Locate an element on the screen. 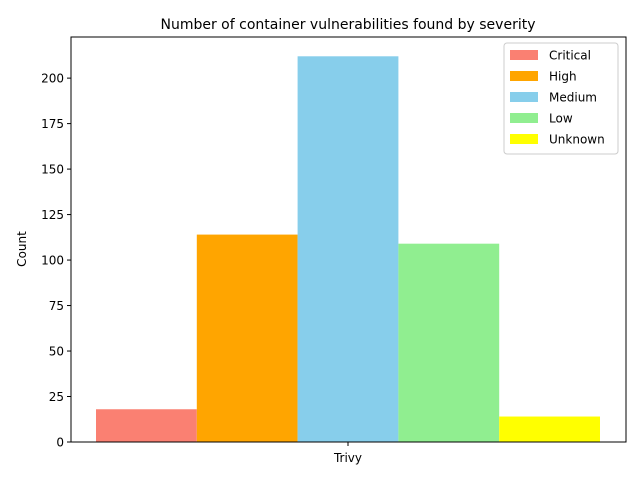  legend-box is located at coordinates (561, 98).